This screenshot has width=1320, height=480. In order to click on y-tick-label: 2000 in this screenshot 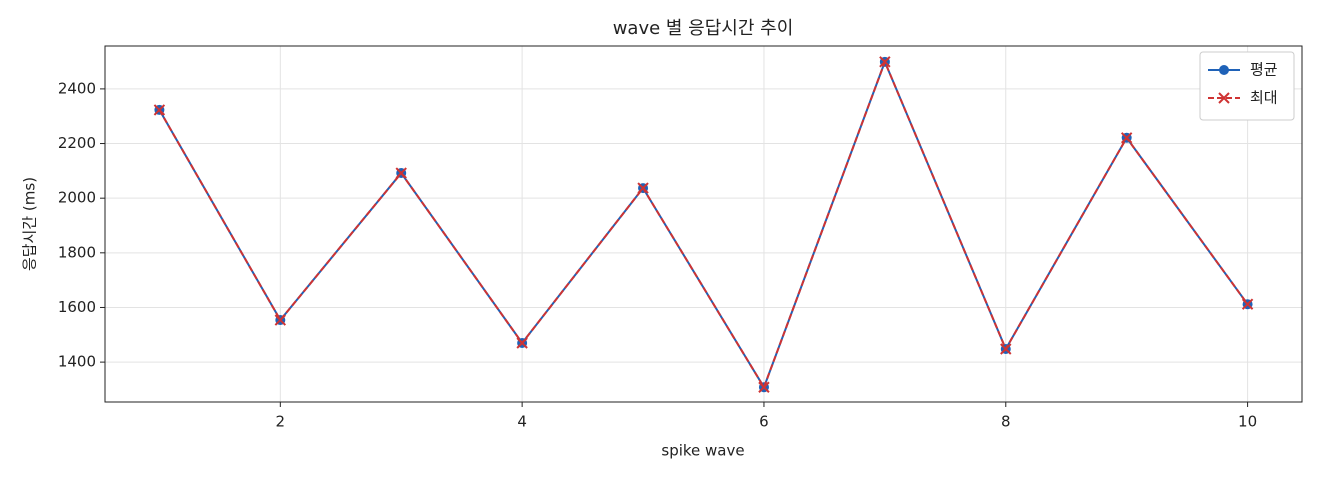, I will do `click(77, 198)`.